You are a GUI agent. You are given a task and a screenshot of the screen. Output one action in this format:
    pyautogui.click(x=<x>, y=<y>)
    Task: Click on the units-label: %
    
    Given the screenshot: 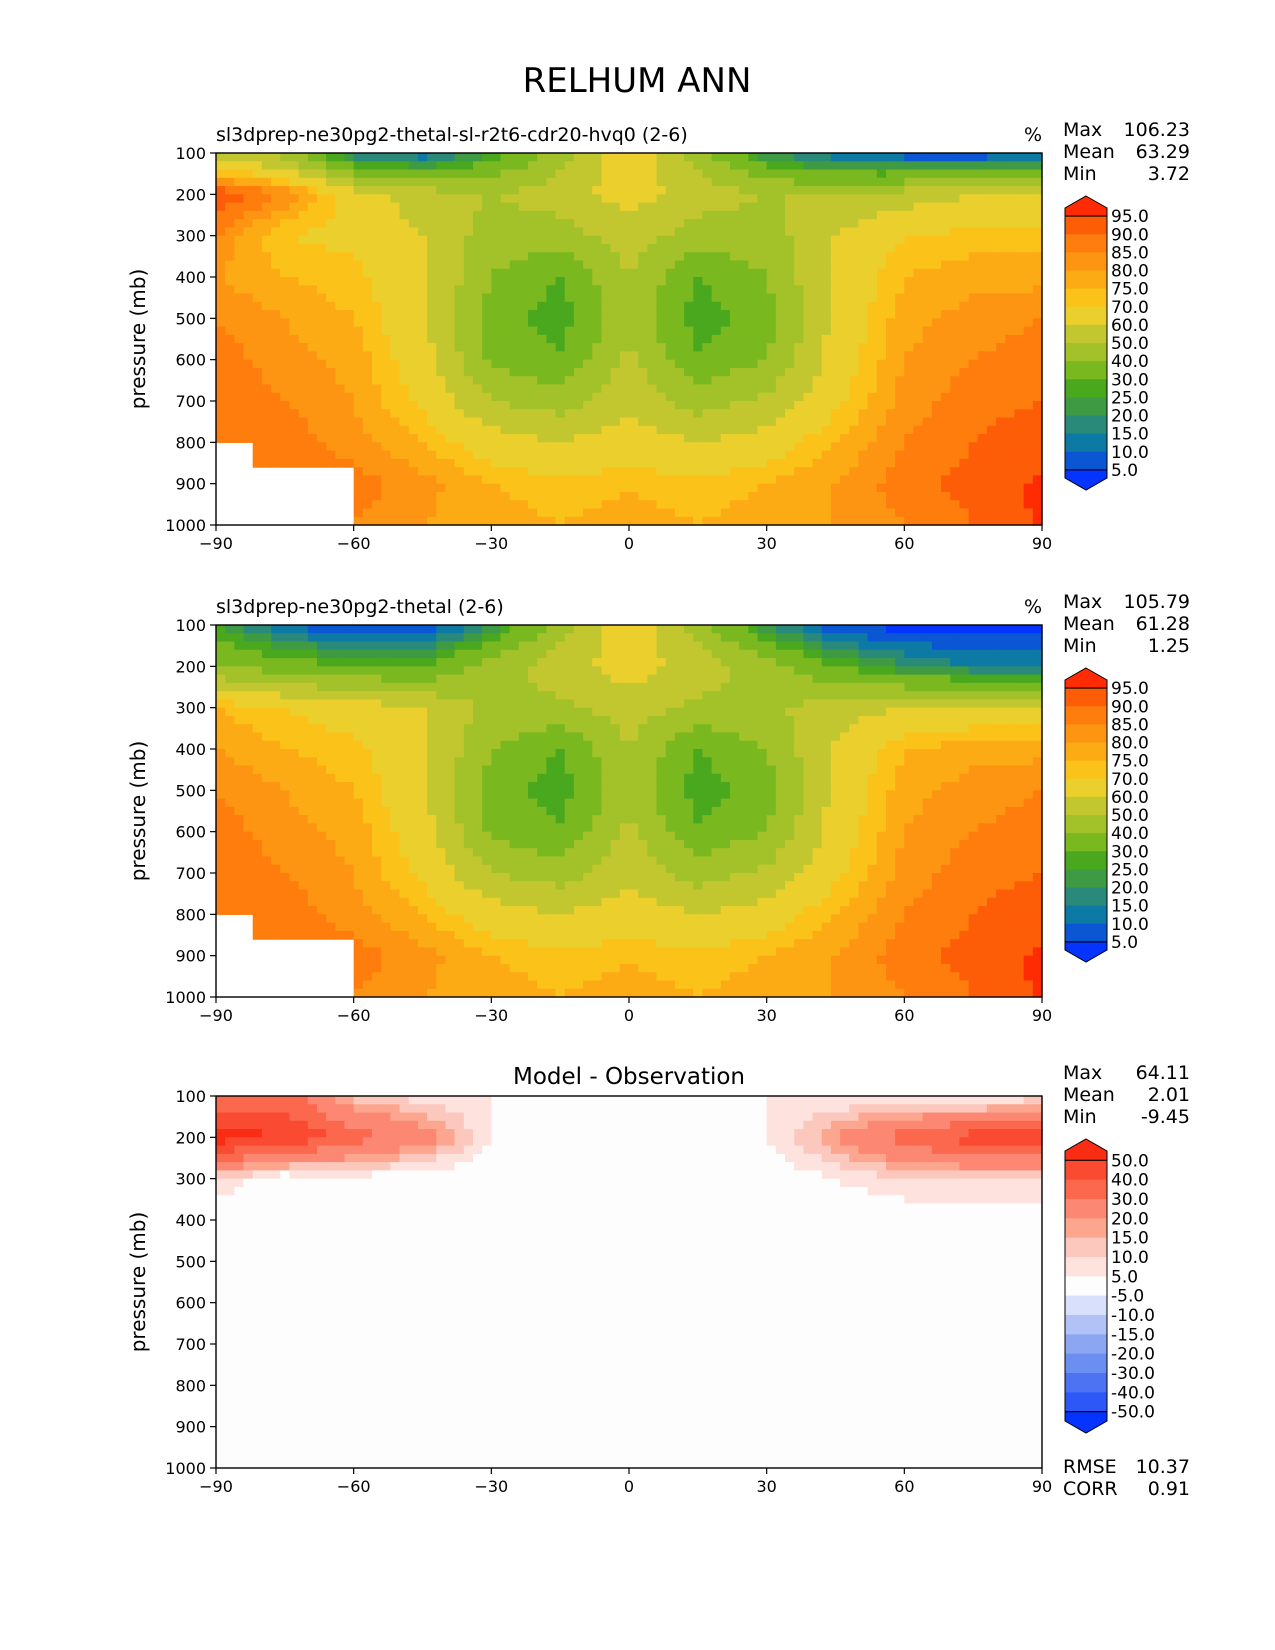 What is the action you would take?
    pyautogui.click(x=1033, y=135)
    